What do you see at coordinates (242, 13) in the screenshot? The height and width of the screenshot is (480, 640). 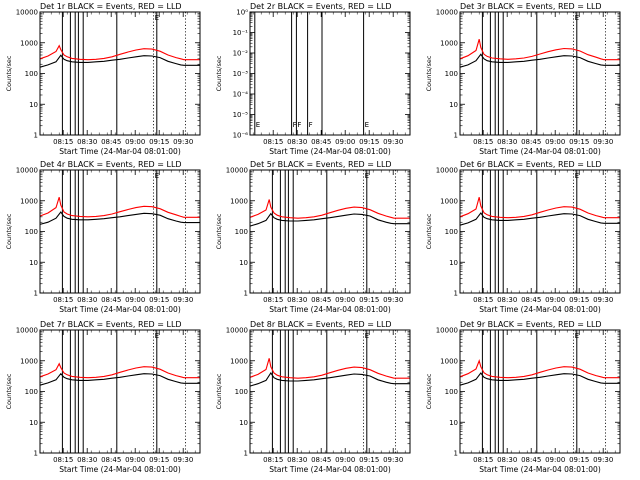 I see `y-tick-label: 10⁰` at bounding box center [242, 13].